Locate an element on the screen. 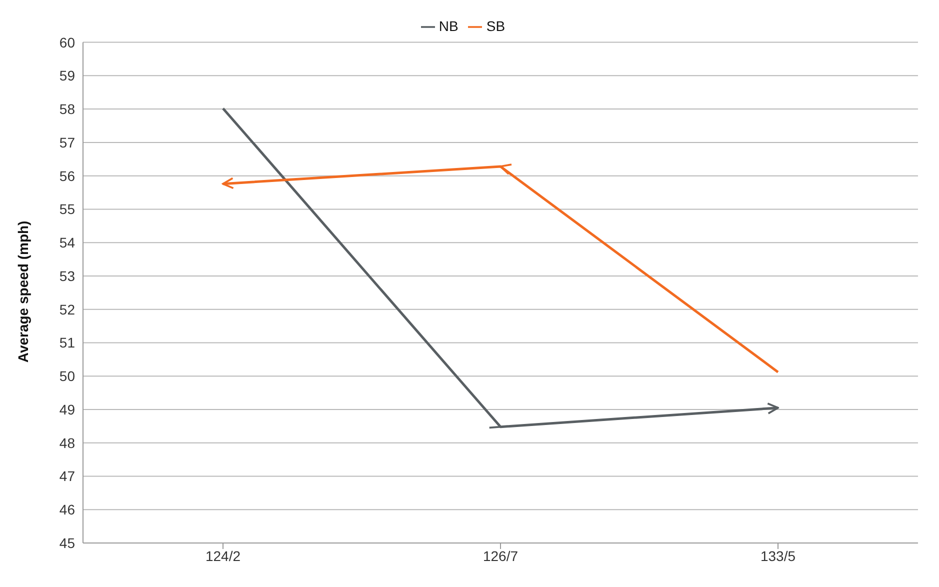  y-tick-label: 57 is located at coordinates (67, 142).